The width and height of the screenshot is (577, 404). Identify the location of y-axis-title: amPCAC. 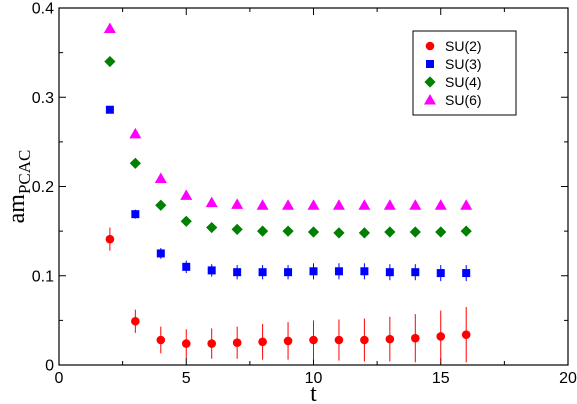
(19, 187).